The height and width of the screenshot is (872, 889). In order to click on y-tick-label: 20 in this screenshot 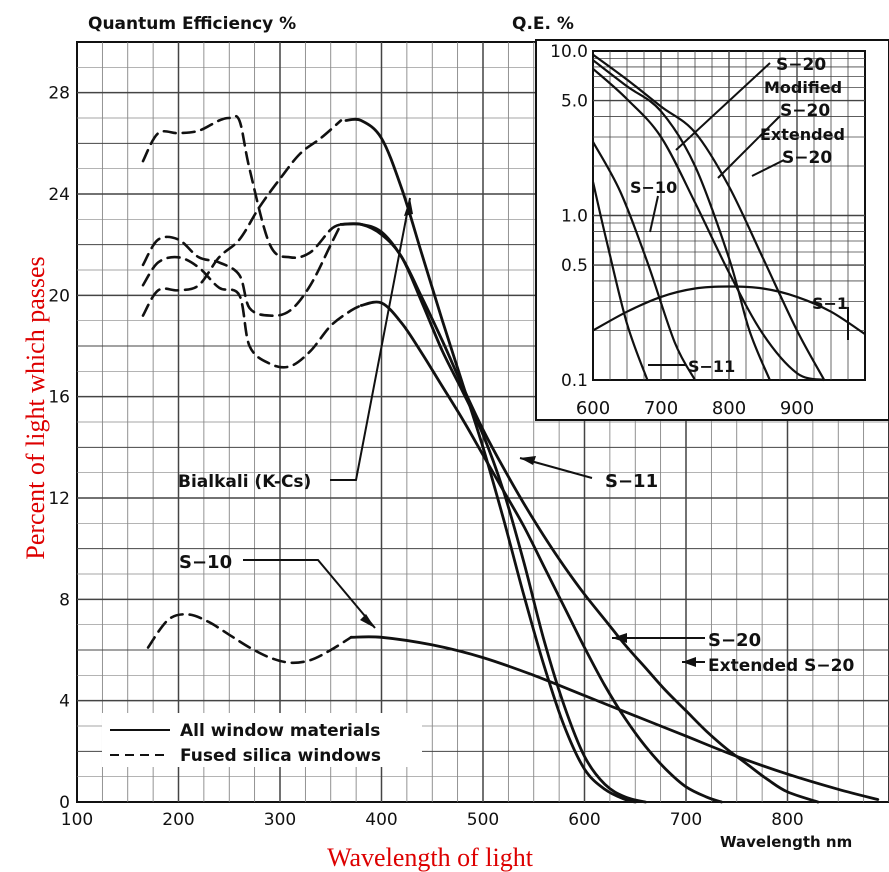, I will do `click(59, 296)`.